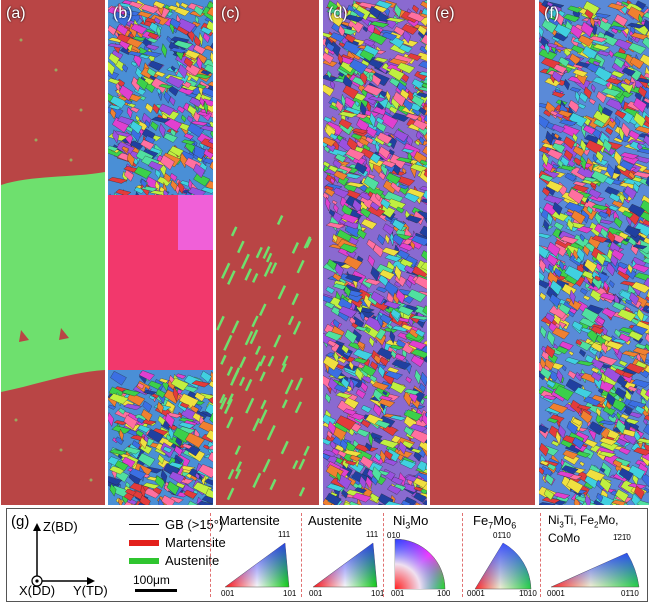 The height and width of the screenshot is (604, 650). What do you see at coordinates (444, 593) in the screenshot?
I see `key-right: 100` at bounding box center [444, 593].